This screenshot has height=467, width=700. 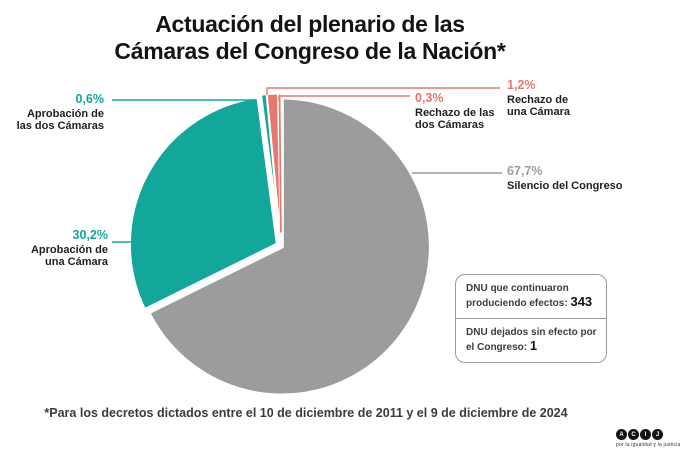 What do you see at coordinates (633, 434) in the screenshot?
I see `logo-letter-badge: C` at bounding box center [633, 434].